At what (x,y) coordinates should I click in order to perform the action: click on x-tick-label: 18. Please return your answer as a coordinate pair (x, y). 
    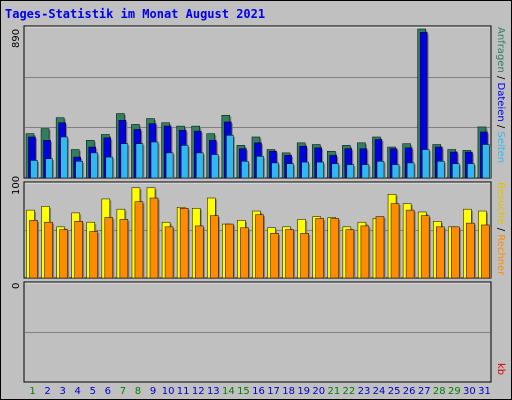
    Looking at the image, I should click on (288, 391).